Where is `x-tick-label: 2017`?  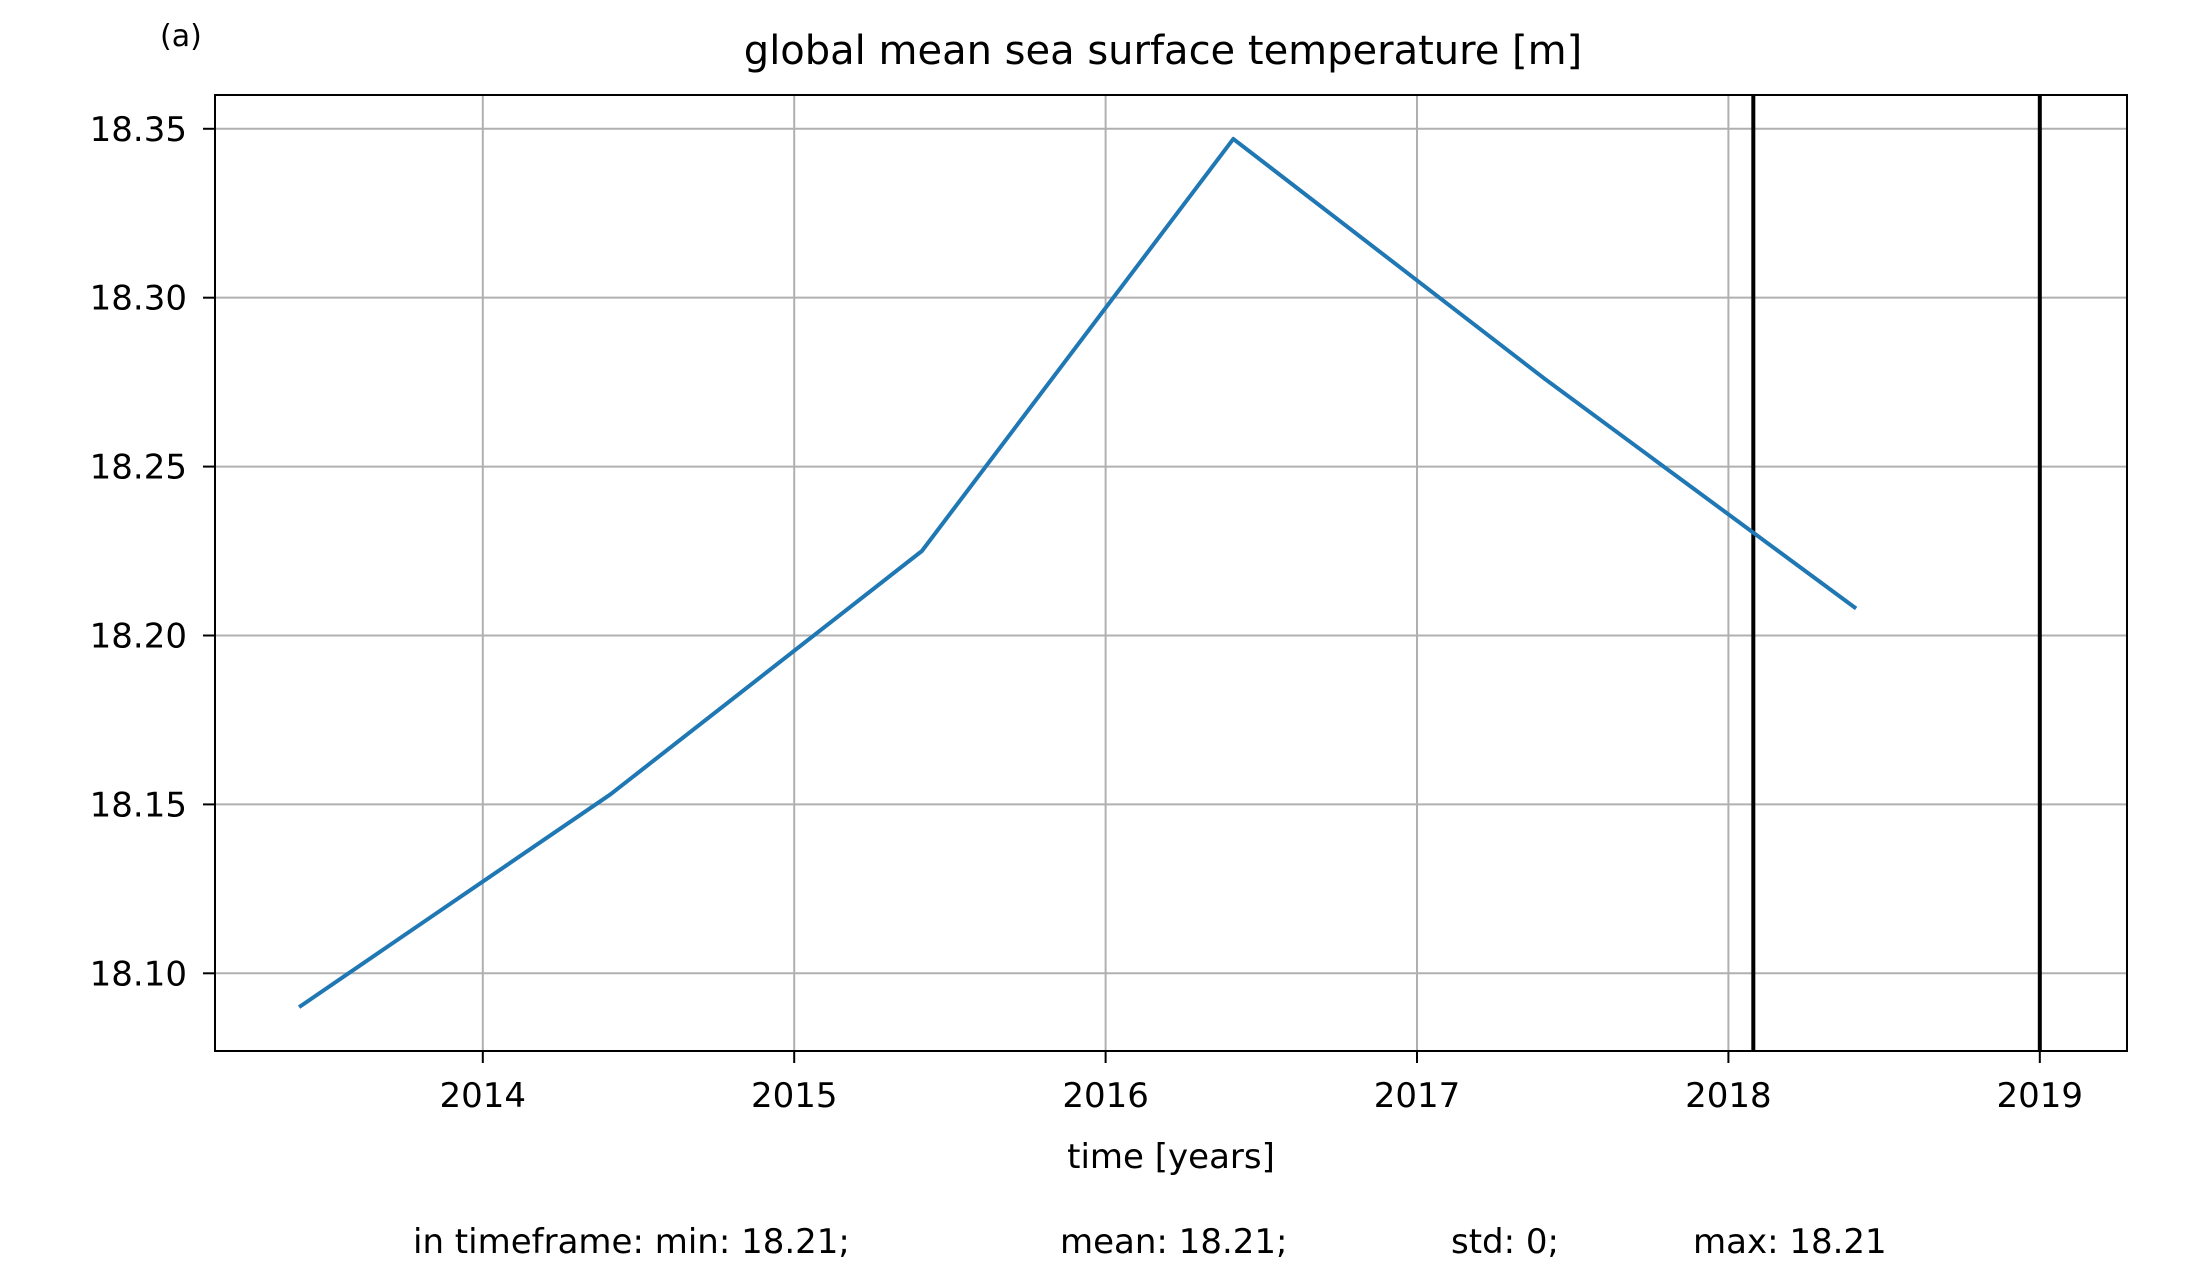 x-tick-label: 2017 is located at coordinates (1417, 1096).